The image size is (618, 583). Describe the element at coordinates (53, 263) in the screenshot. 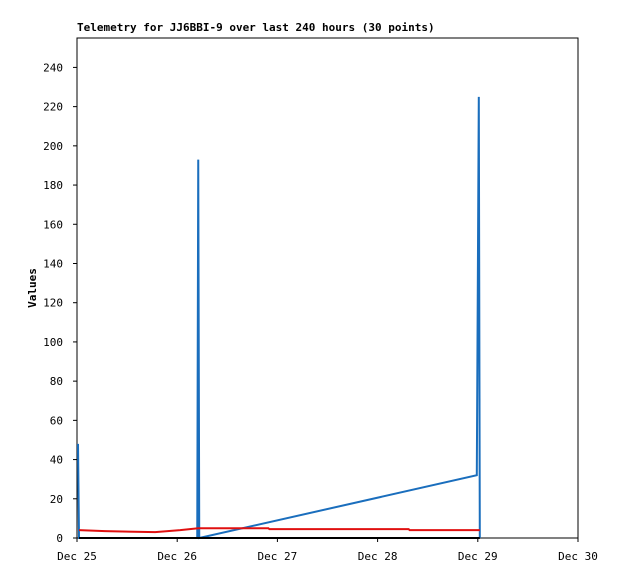

I see `y-tick-label: 140` at that location.